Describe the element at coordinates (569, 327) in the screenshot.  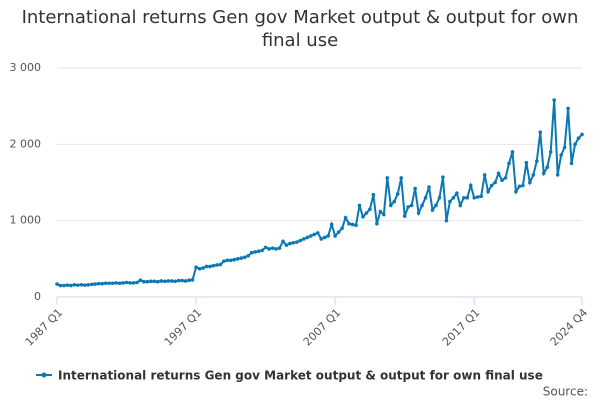
I see `x-tick-label: 2024 Q4` at that location.